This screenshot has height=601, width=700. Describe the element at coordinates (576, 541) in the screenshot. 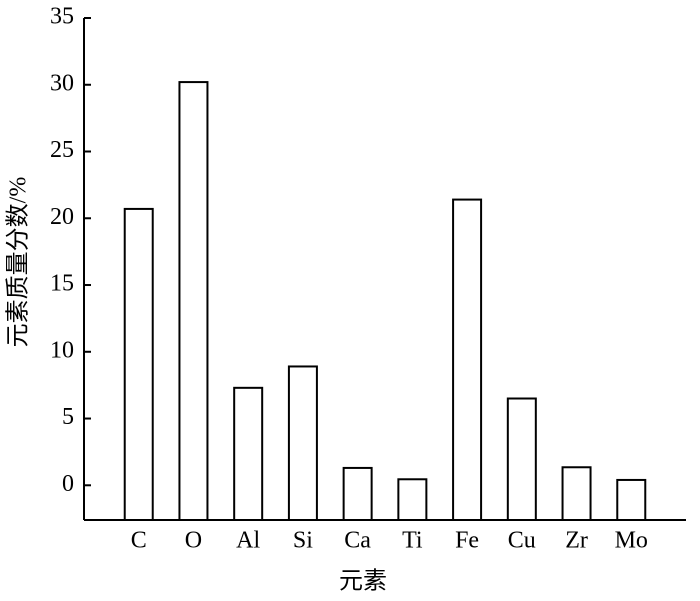

I see `x-tick-label: Zr` at that location.